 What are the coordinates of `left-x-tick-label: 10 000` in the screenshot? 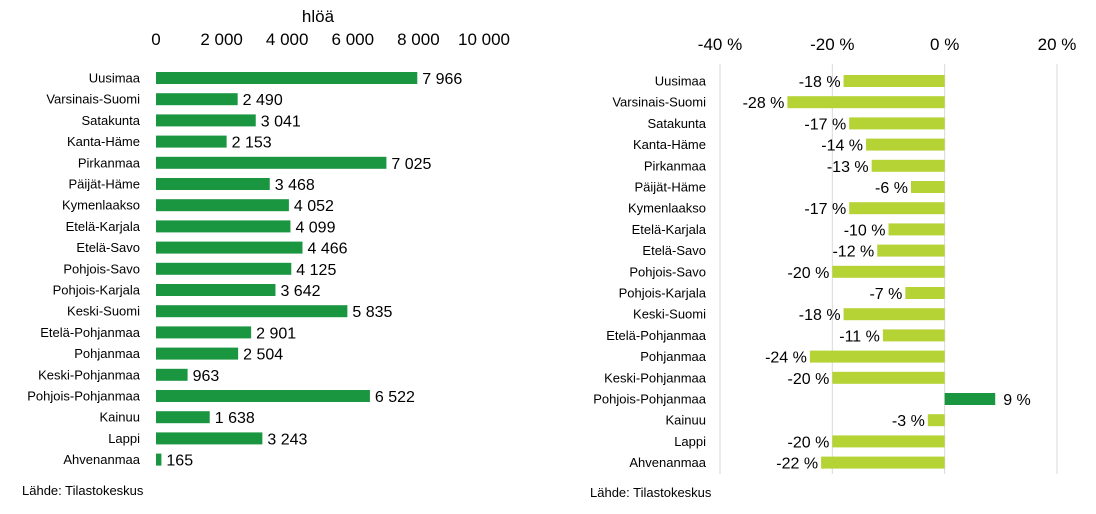 It's located at (484, 39).